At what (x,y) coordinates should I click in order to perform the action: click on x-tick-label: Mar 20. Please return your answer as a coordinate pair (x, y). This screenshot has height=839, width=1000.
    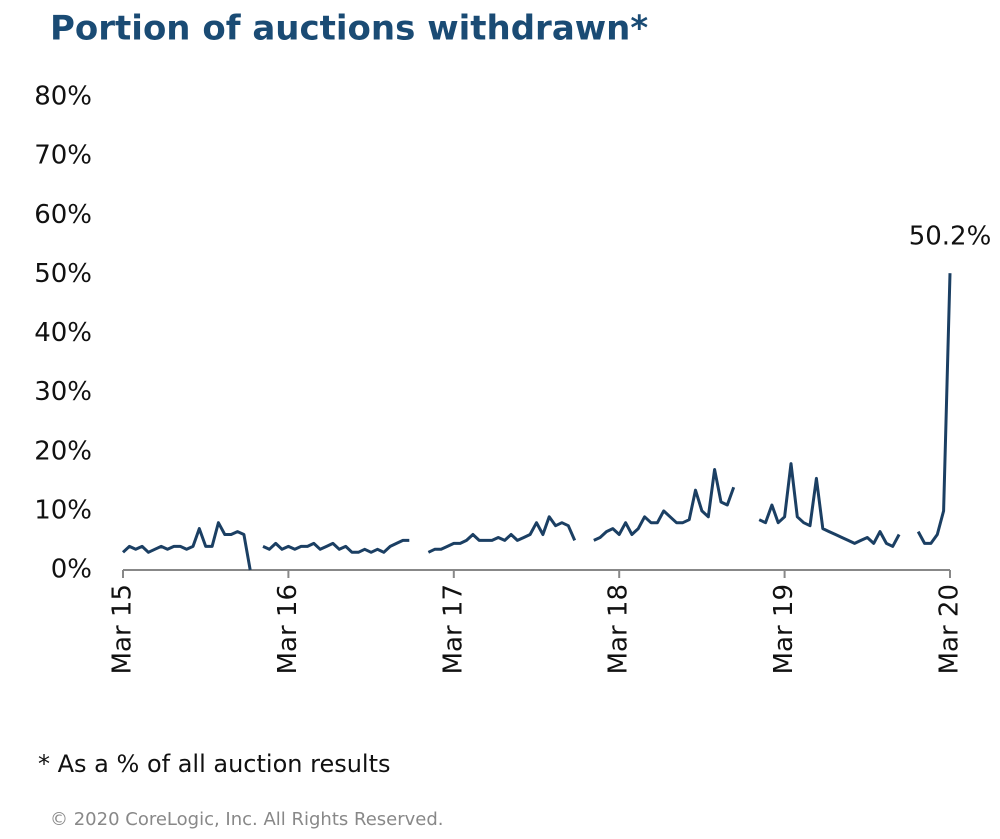
    Looking at the image, I should click on (950, 629).